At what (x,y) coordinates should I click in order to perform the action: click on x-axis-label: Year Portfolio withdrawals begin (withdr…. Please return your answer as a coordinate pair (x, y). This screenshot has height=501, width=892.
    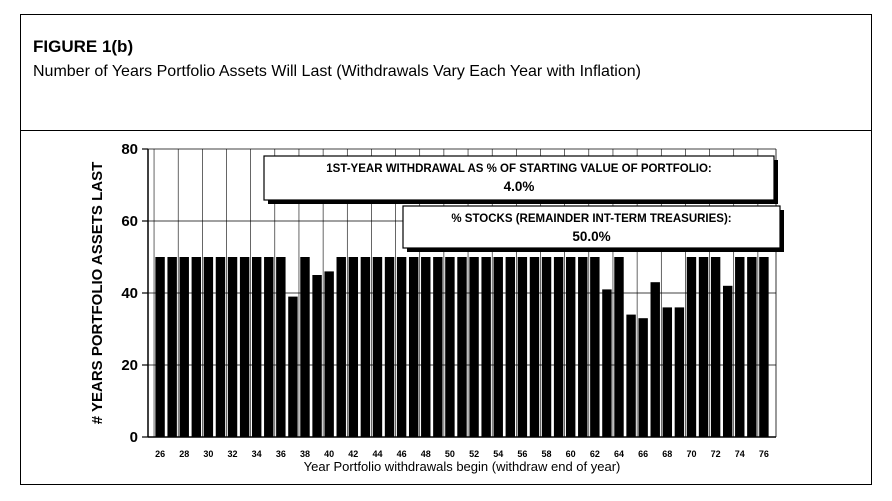
    Looking at the image, I should click on (462, 466).